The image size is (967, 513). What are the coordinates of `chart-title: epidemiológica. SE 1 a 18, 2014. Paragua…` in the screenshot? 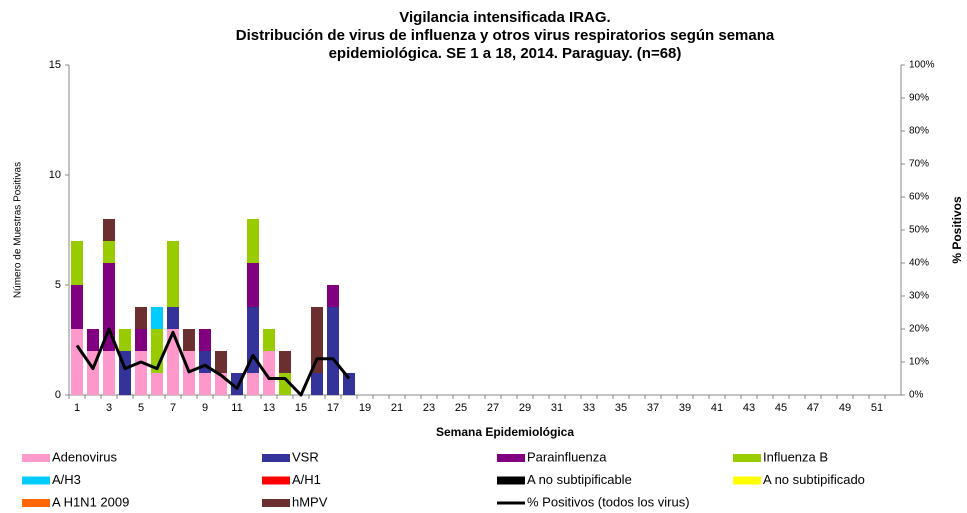 It's located at (505, 53).